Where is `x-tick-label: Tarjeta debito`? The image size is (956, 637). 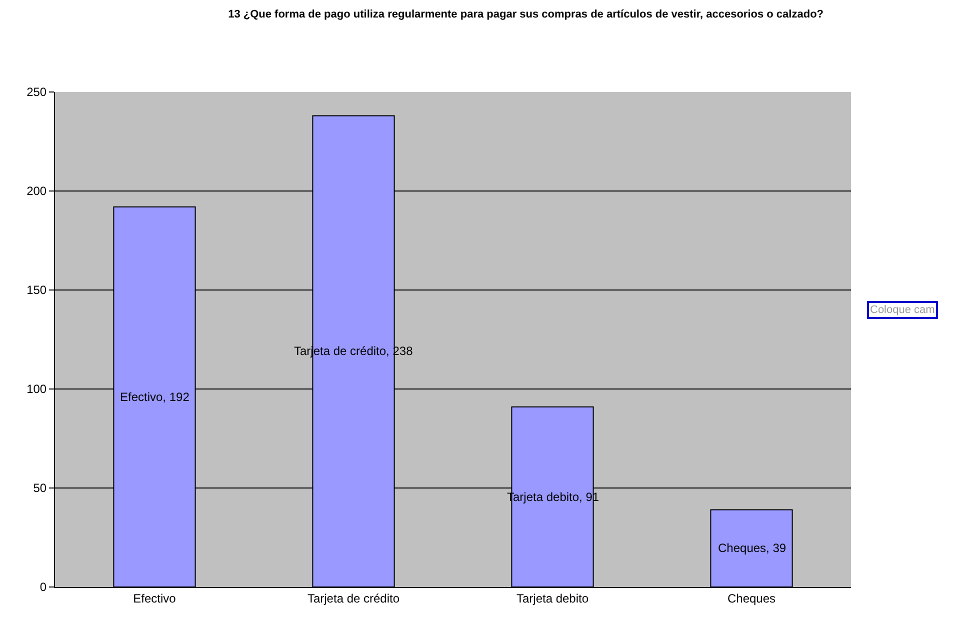 x-tick-label: Tarjeta debito is located at coordinates (552, 598).